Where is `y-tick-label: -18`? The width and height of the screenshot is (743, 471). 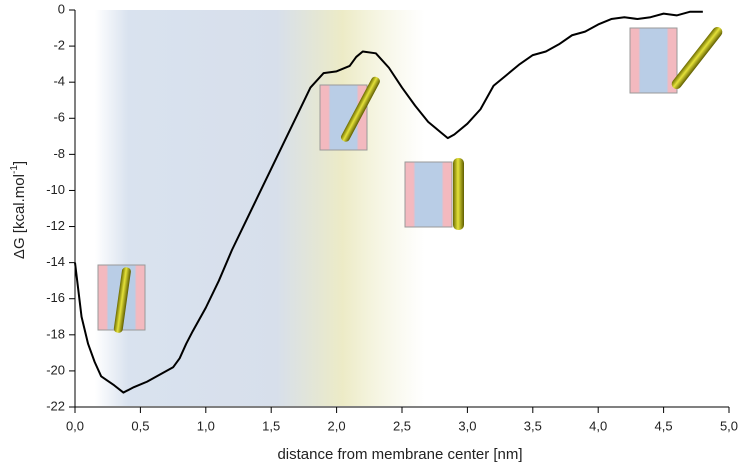 y-tick-label: -18 is located at coordinates (55, 333).